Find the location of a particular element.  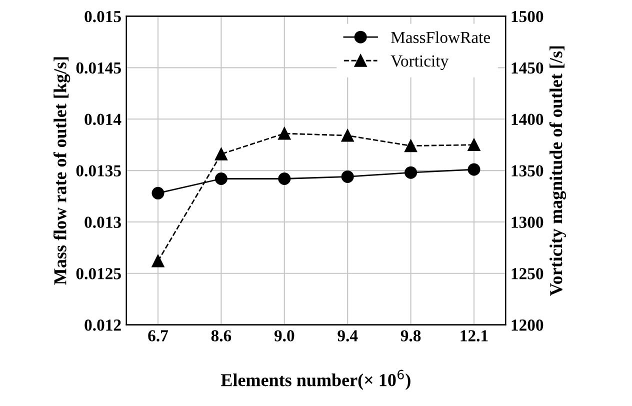

y2-tick-label: 1250 is located at coordinates (528, 274).